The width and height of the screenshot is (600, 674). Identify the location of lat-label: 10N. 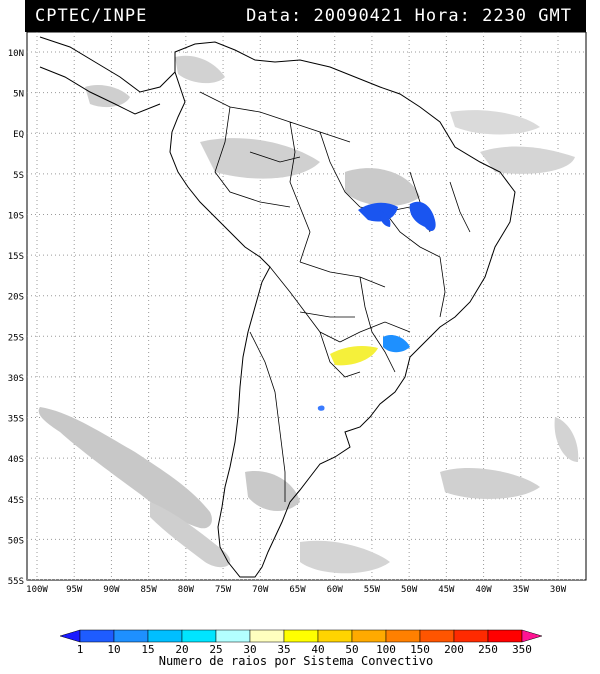
(16, 54).